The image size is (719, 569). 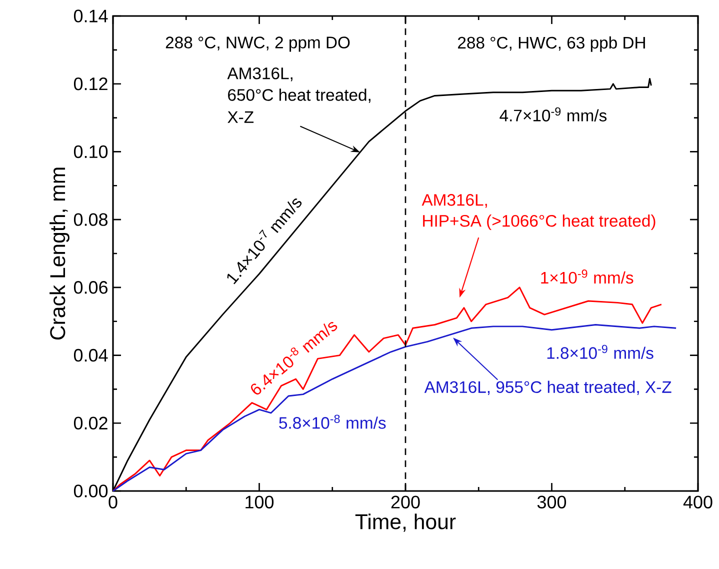 I want to click on y-tick-label: 0.08, so click(x=91, y=219).